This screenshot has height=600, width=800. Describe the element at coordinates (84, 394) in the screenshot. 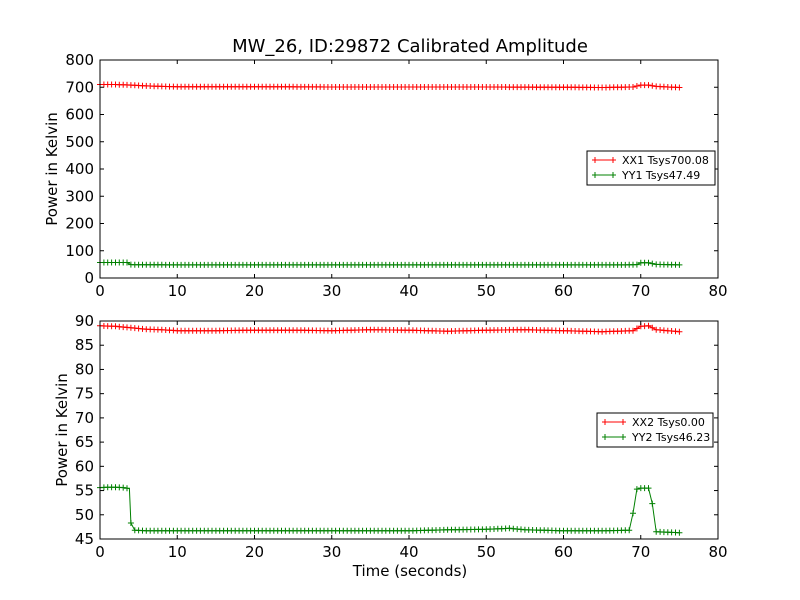

I see `bottom-y-tick-label-6: 75` at that location.